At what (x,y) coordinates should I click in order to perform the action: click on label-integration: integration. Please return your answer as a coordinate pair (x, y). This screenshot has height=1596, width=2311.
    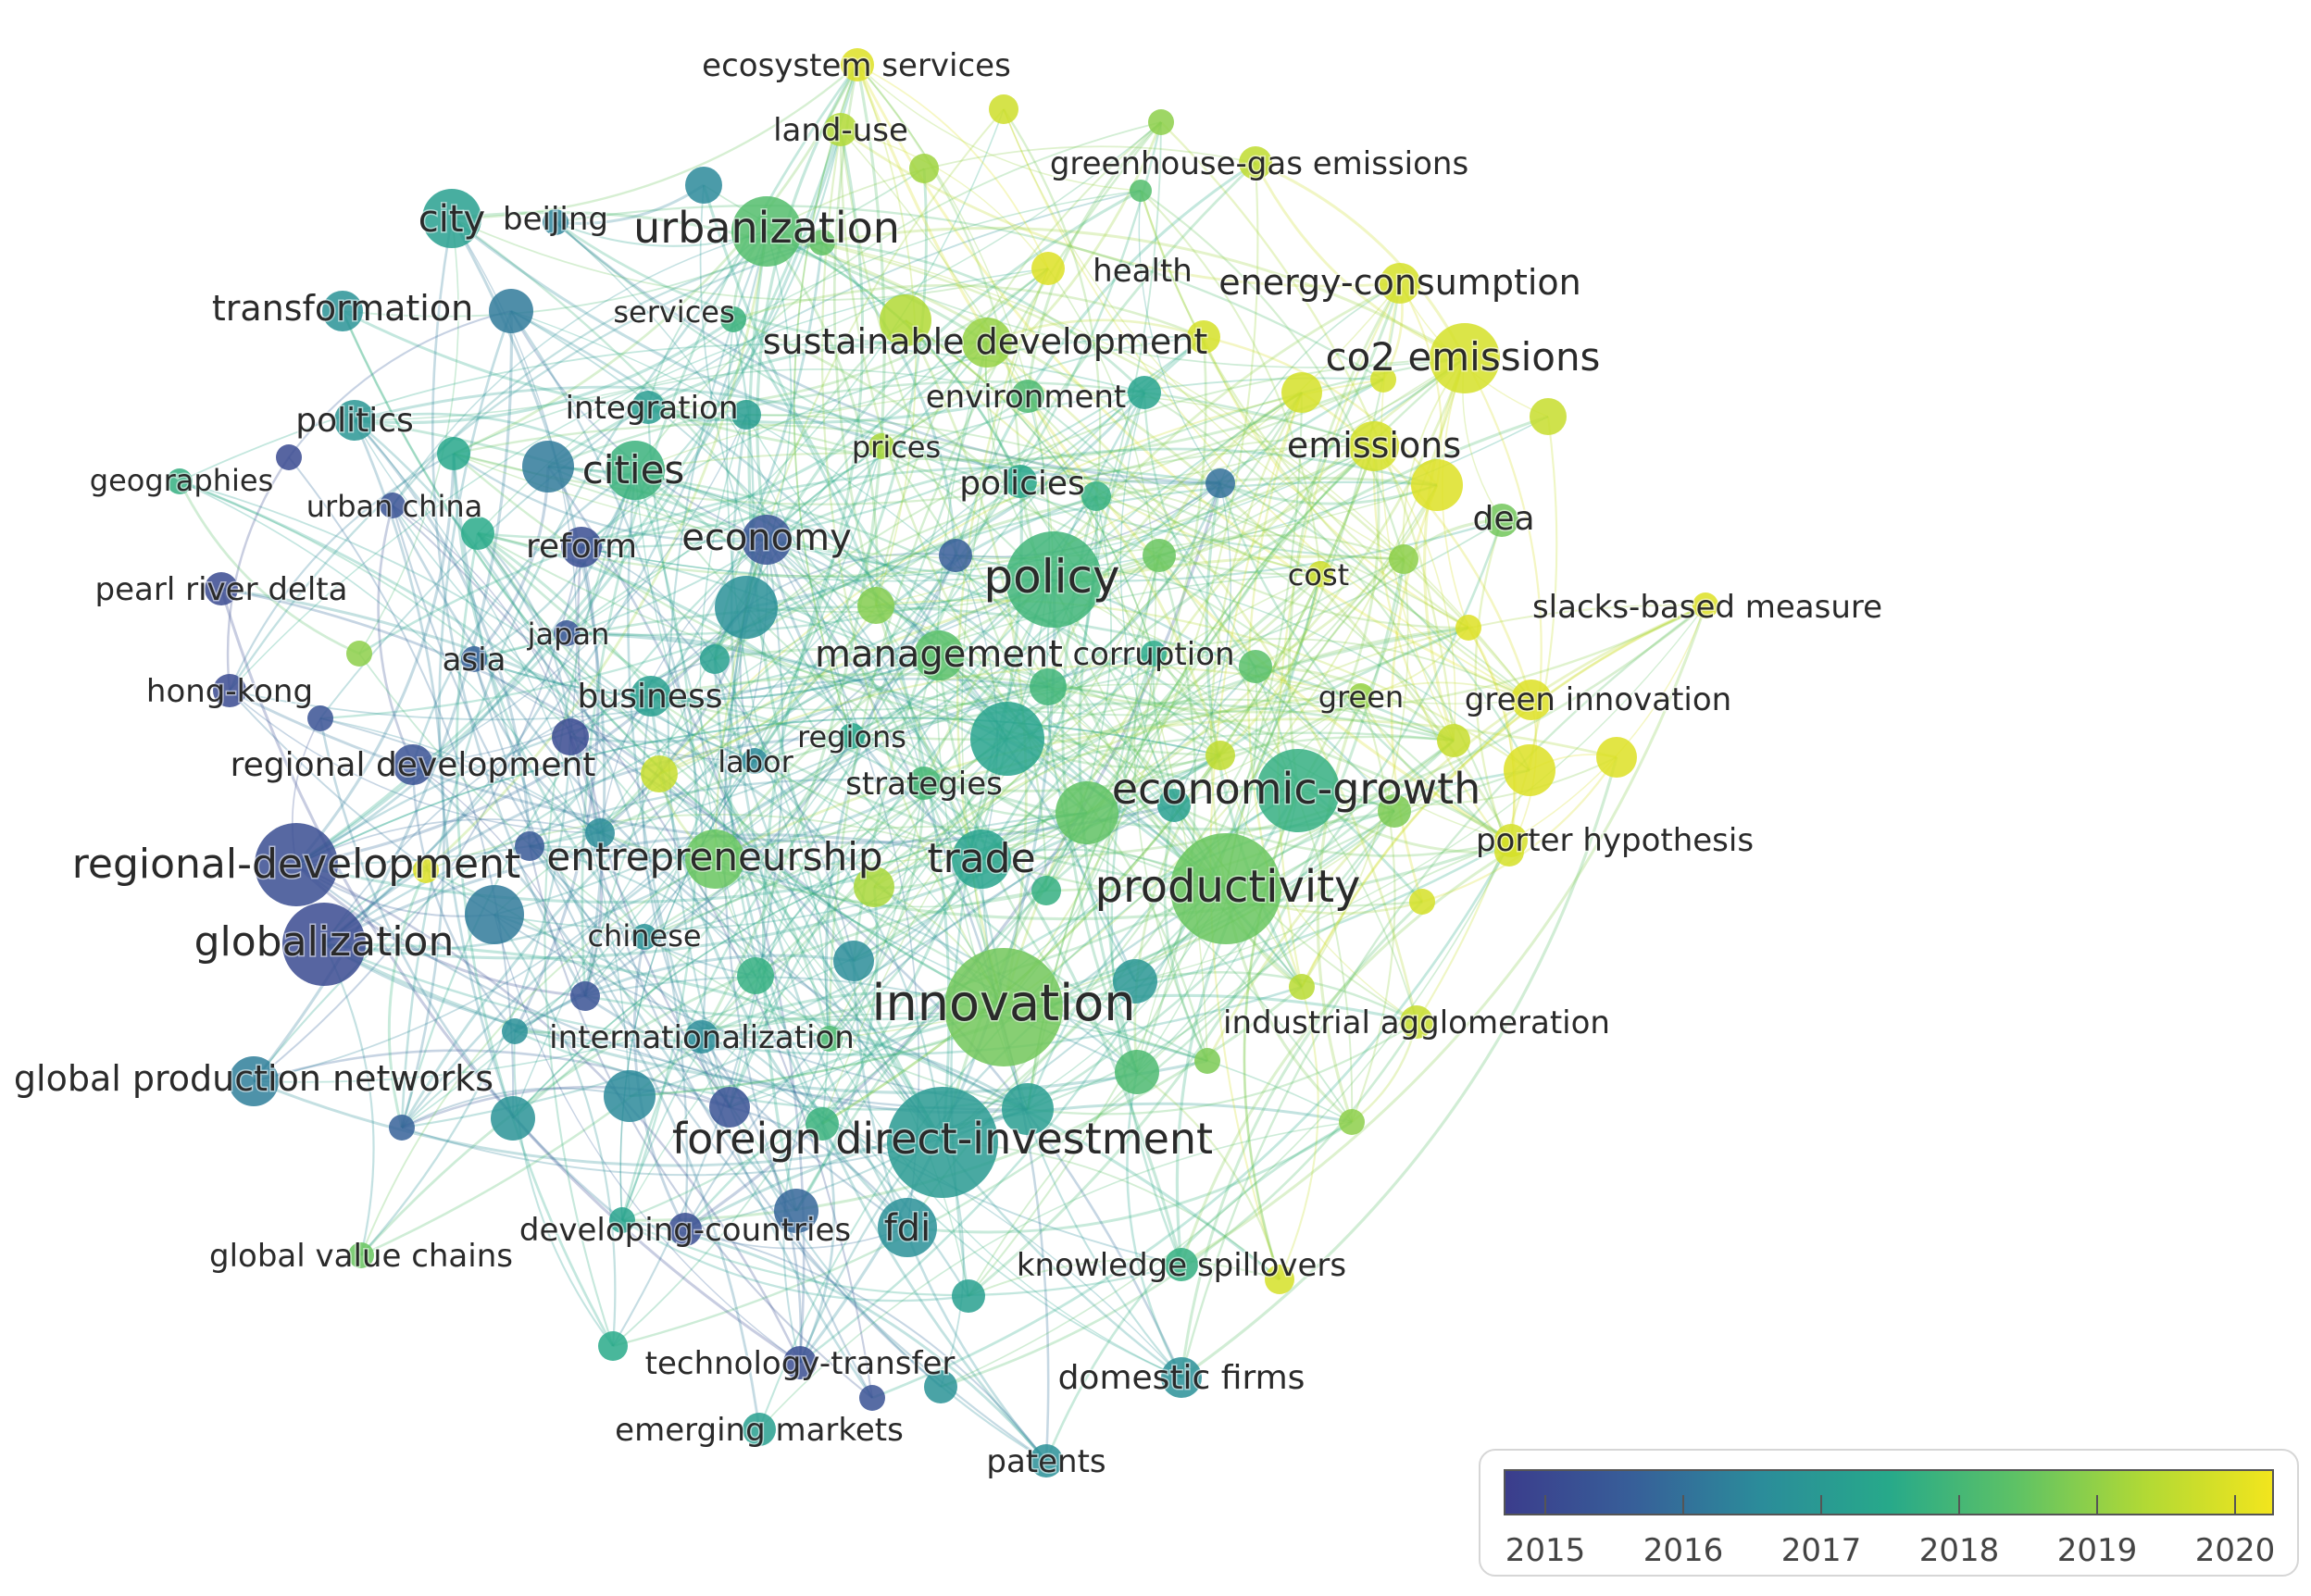
    Looking at the image, I should click on (652, 409).